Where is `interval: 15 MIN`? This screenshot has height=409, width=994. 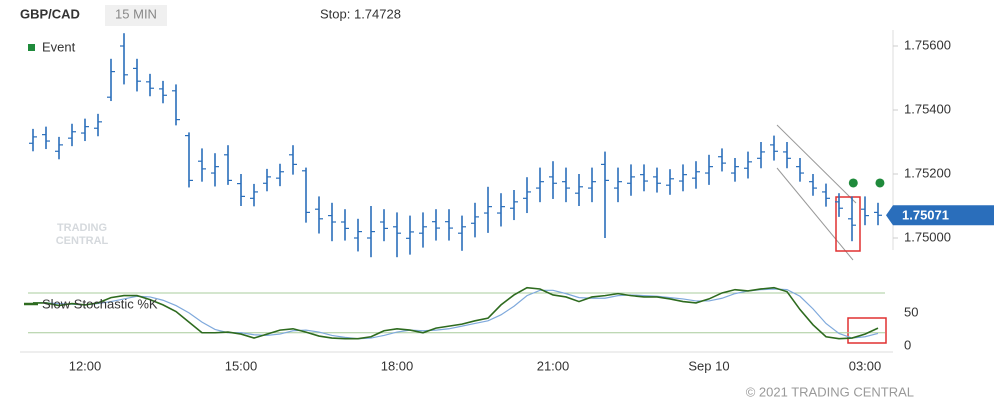
interval: 15 MIN is located at coordinates (136, 13).